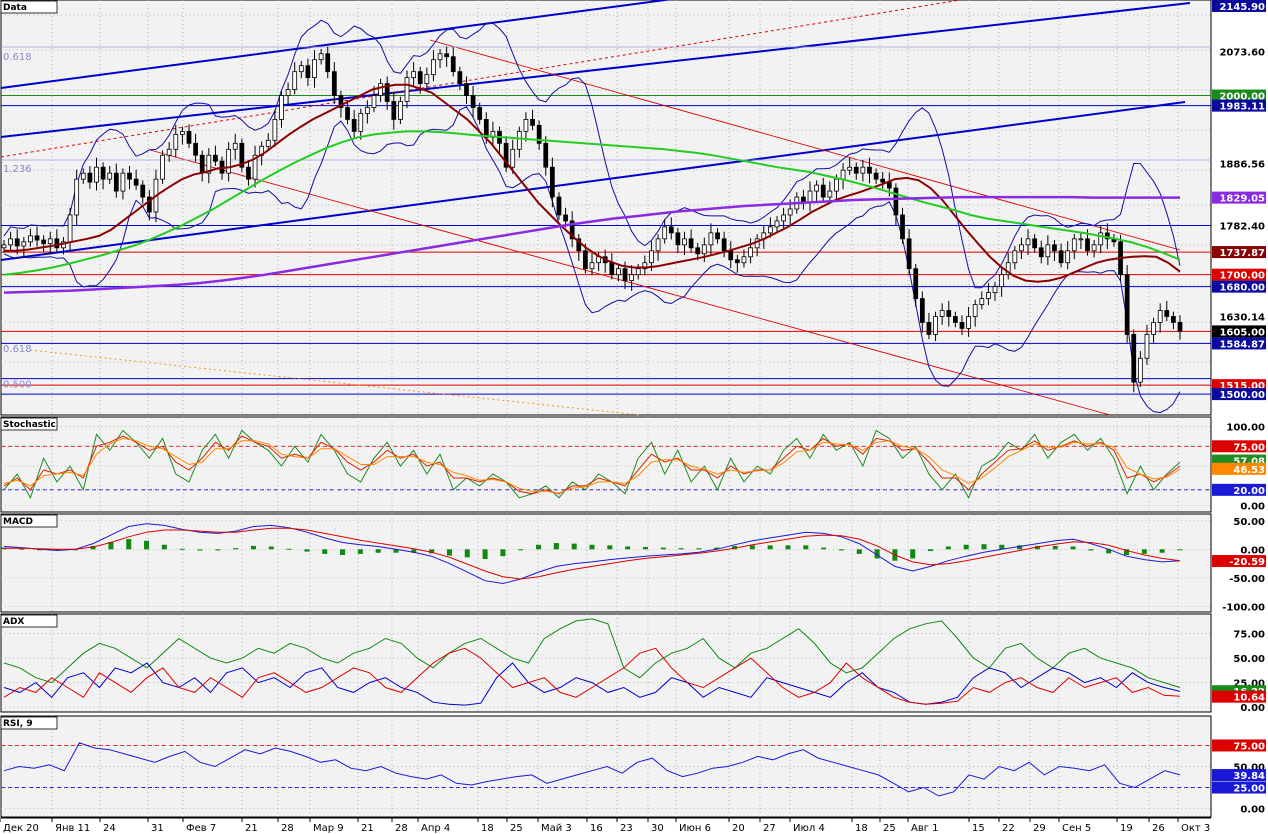  Describe the element at coordinates (1242, 332) in the screenshot. I see `price-tag-text: 1605.00` at that location.